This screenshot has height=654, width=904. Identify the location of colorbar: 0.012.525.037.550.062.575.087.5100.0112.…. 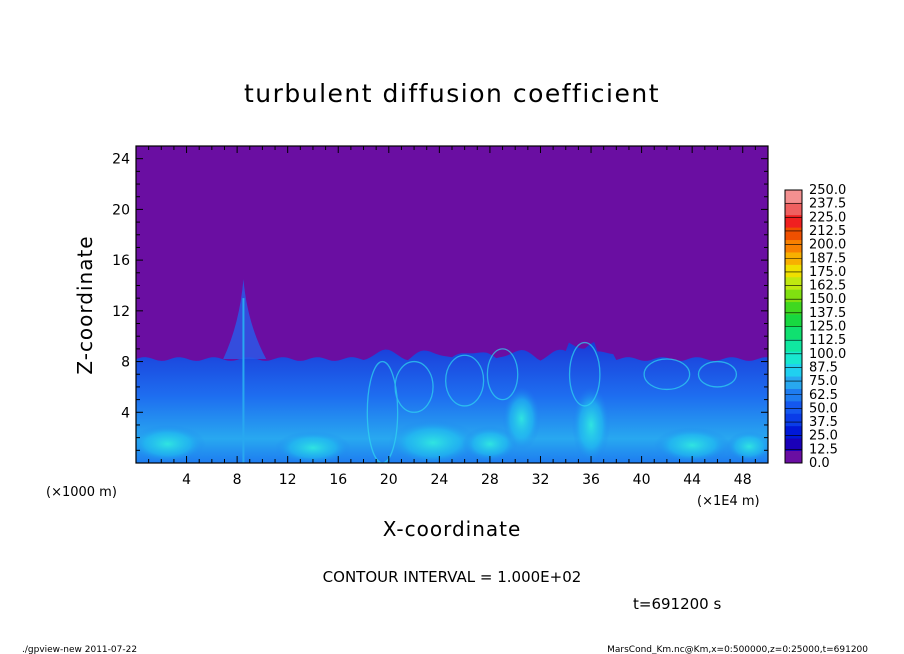
(815, 327).